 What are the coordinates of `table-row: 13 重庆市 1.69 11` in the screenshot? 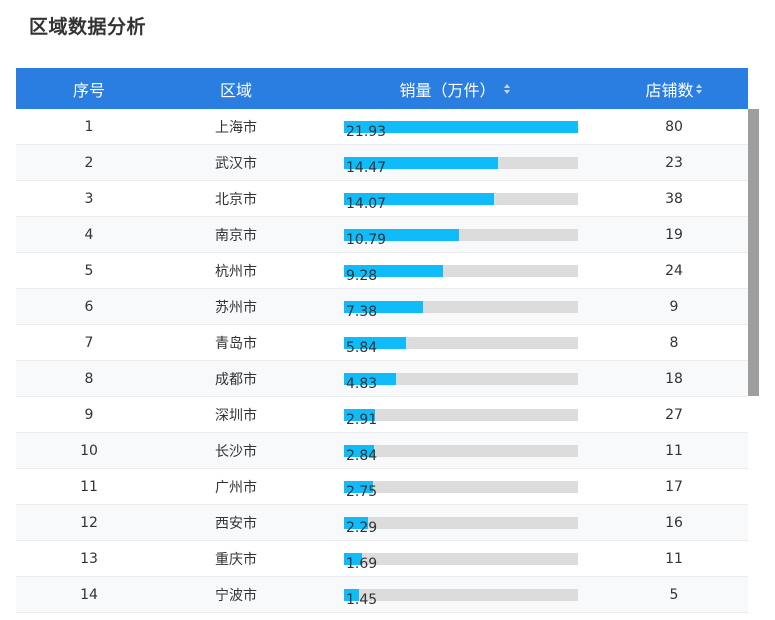 It's located at (382, 559).